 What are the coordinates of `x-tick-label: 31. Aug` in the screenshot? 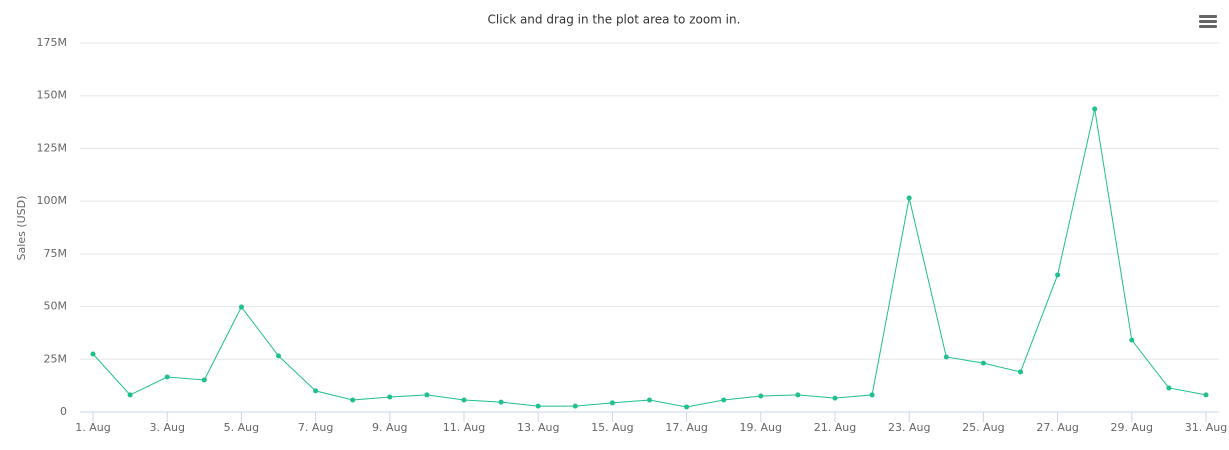 It's located at (1206, 427).